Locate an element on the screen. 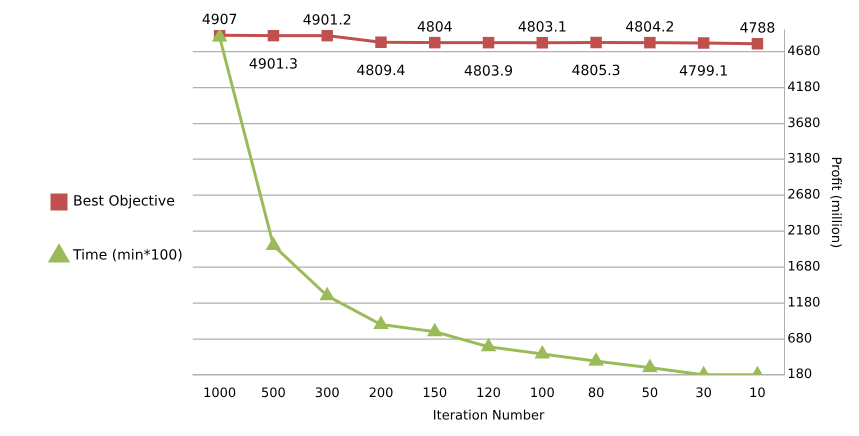  data-label: 4803.1 is located at coordinates (542, 27).